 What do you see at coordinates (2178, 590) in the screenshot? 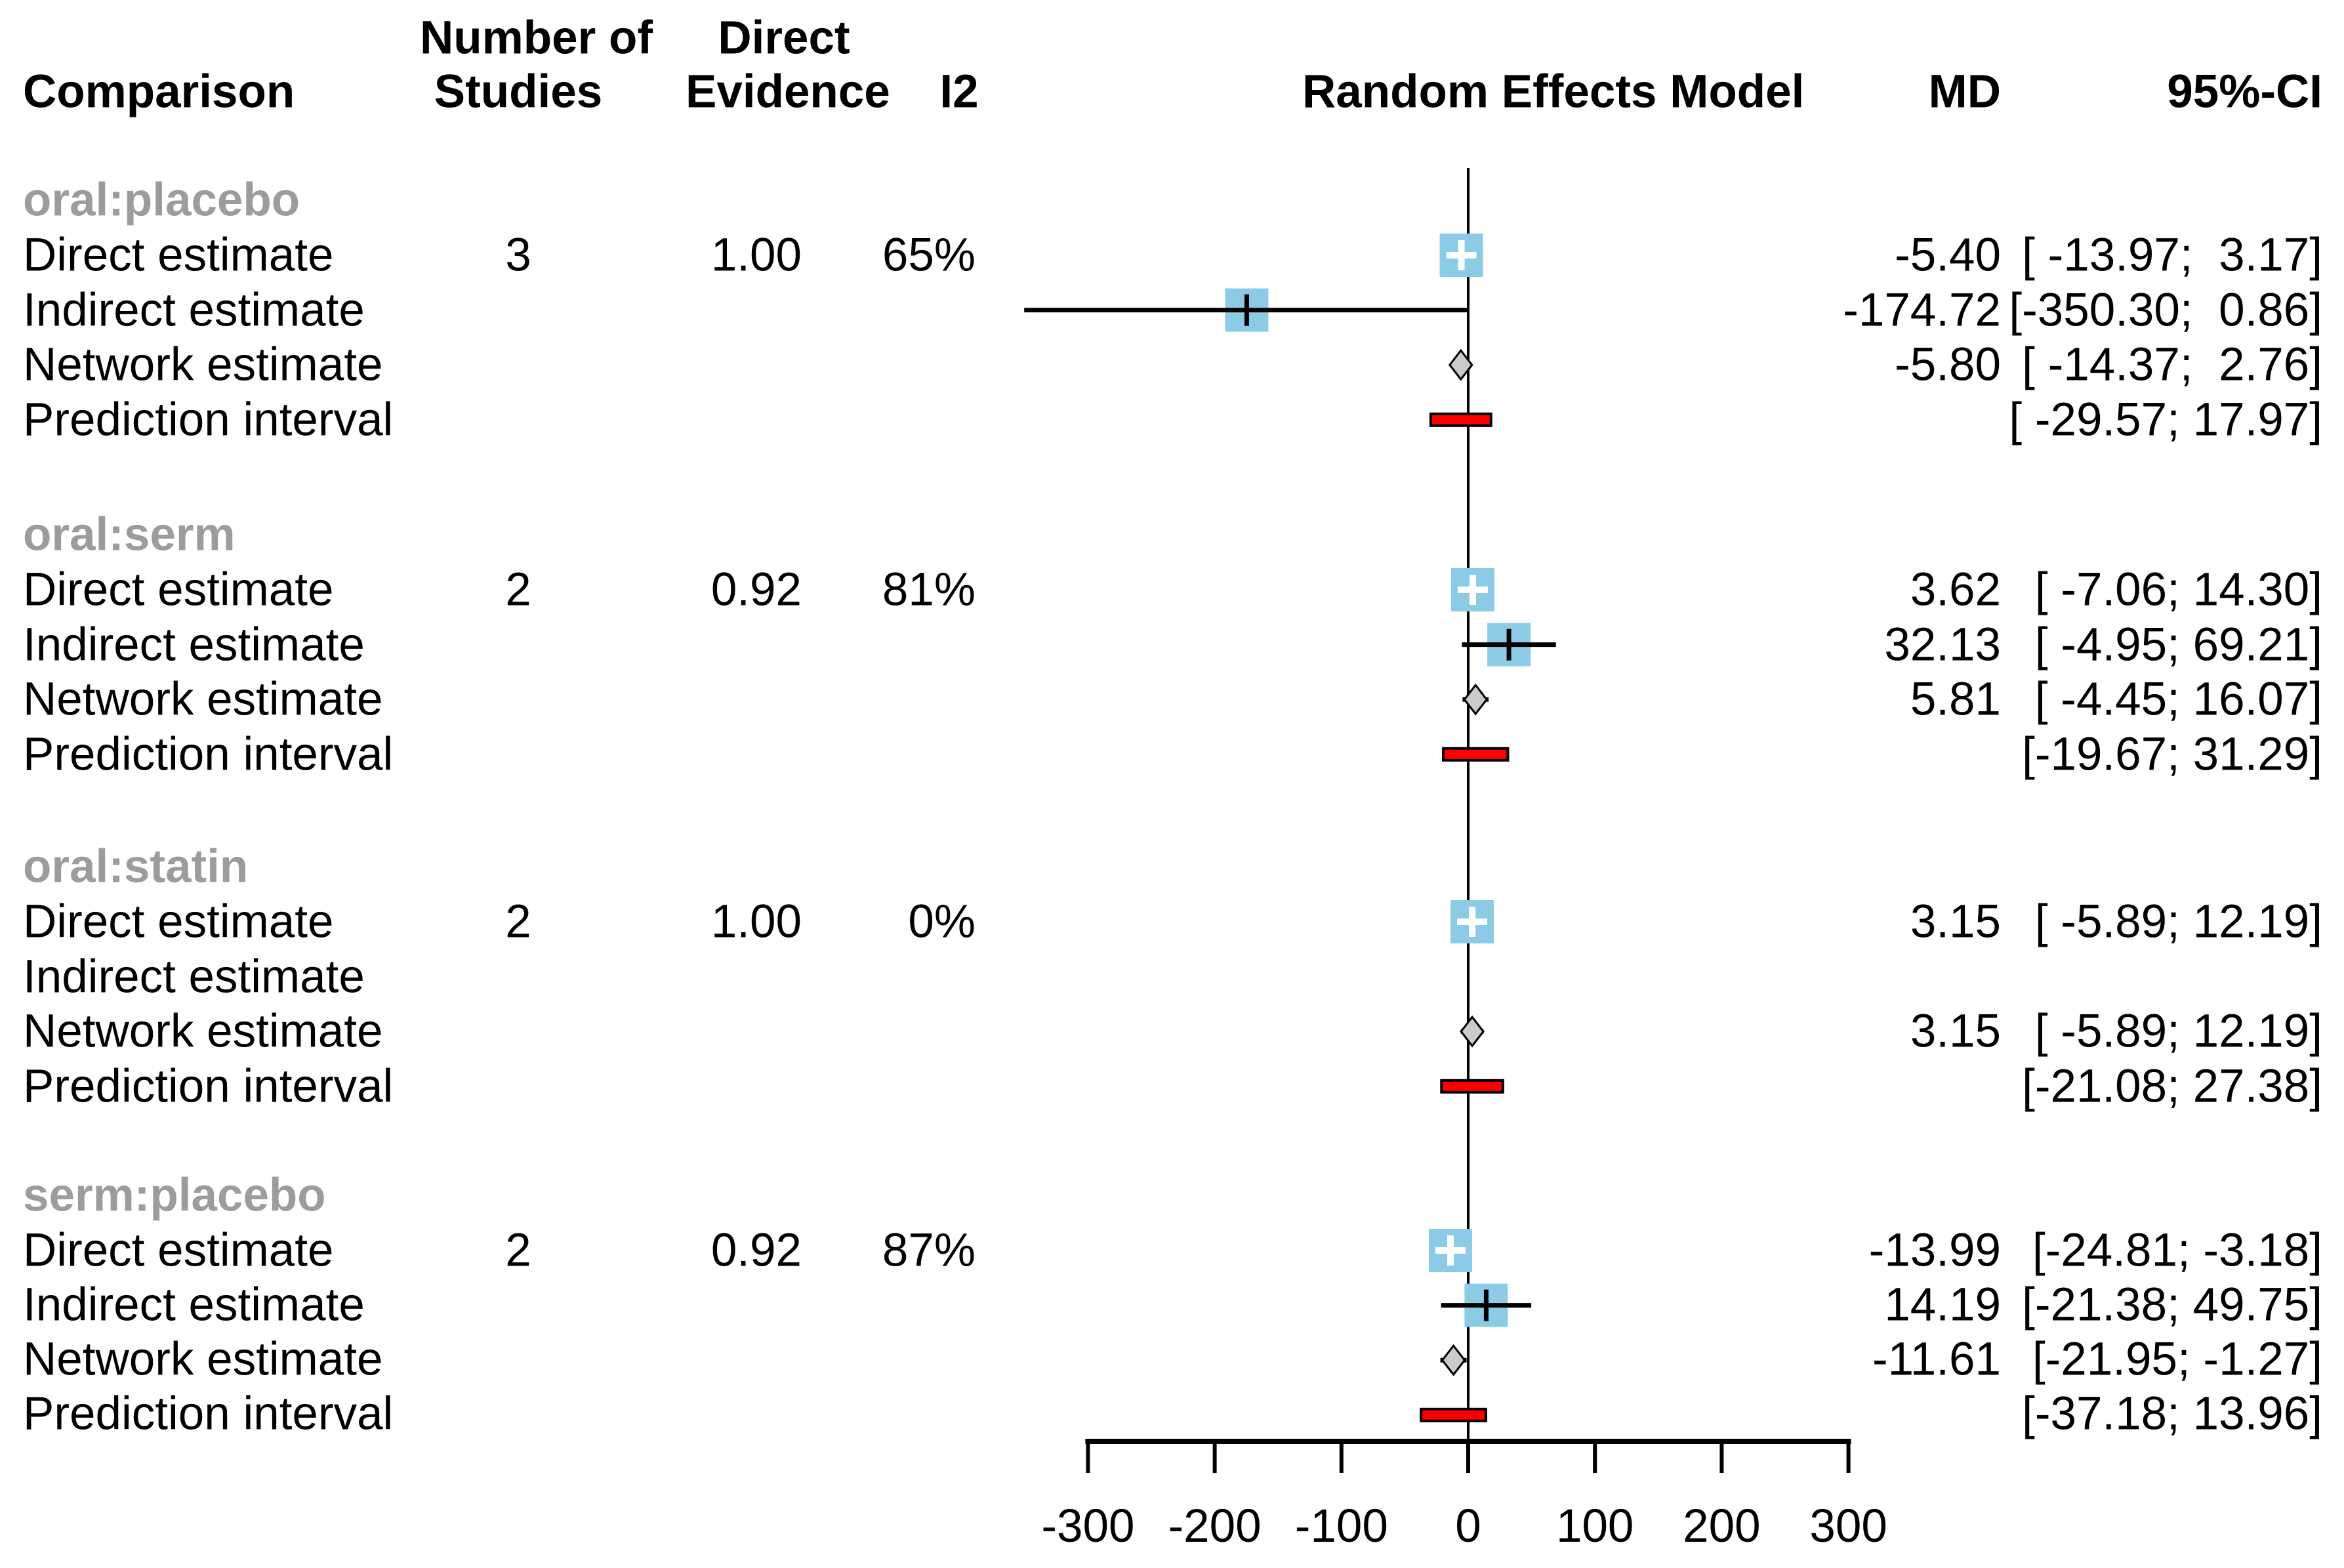
I see `ci-value: [ -7.06; 14.30]` at bounding box center [2178, 590].